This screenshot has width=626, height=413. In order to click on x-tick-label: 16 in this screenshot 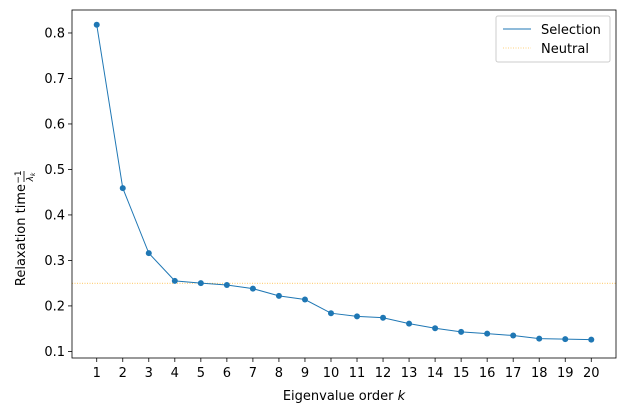, I will do `click(487, 373)`.